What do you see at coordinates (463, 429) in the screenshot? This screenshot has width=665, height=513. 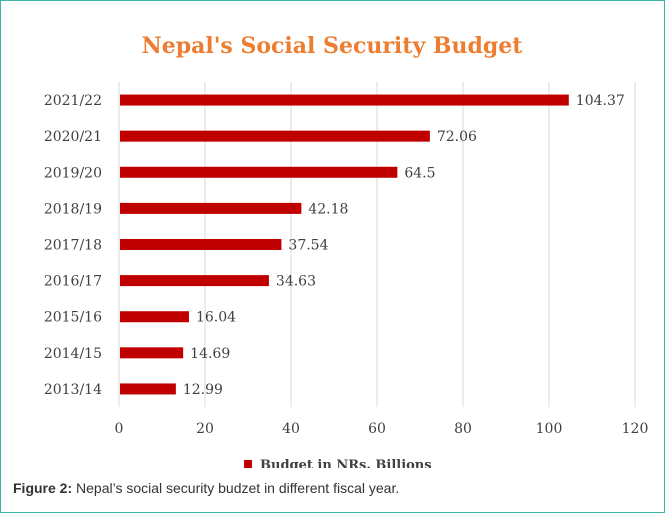 I see `x-tick-label: 80` at bounding box center [463, 429].